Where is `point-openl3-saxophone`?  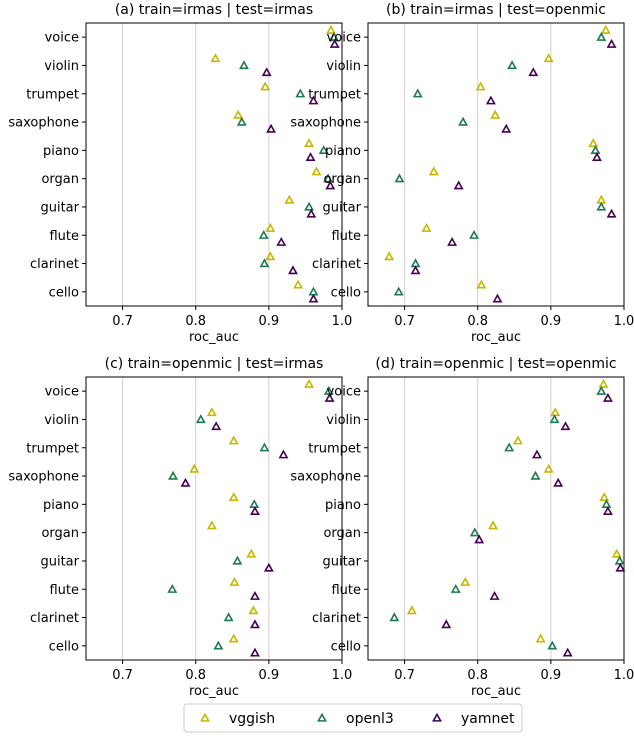 point-openl3-saxophone is located at coordinates (535, 475).